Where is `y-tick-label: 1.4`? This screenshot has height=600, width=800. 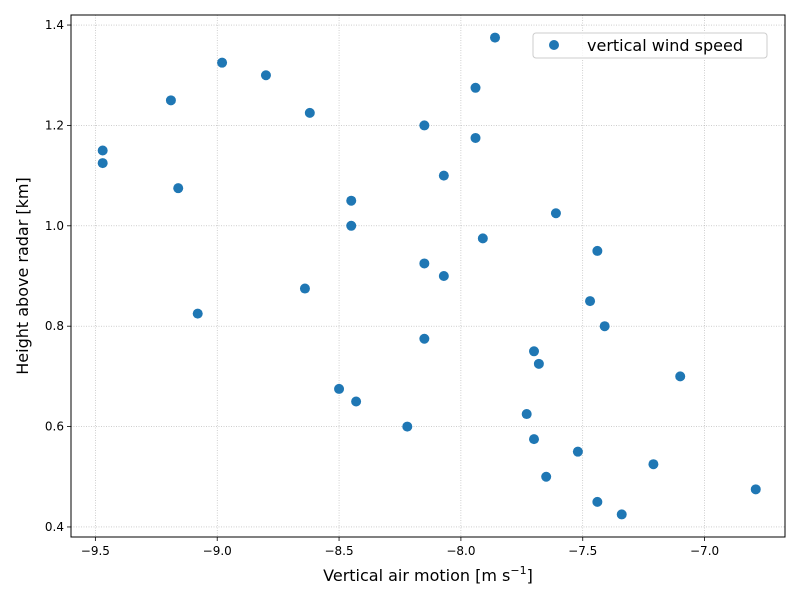
y-tick-label: 1.4 is located at coordinates (54, 25).